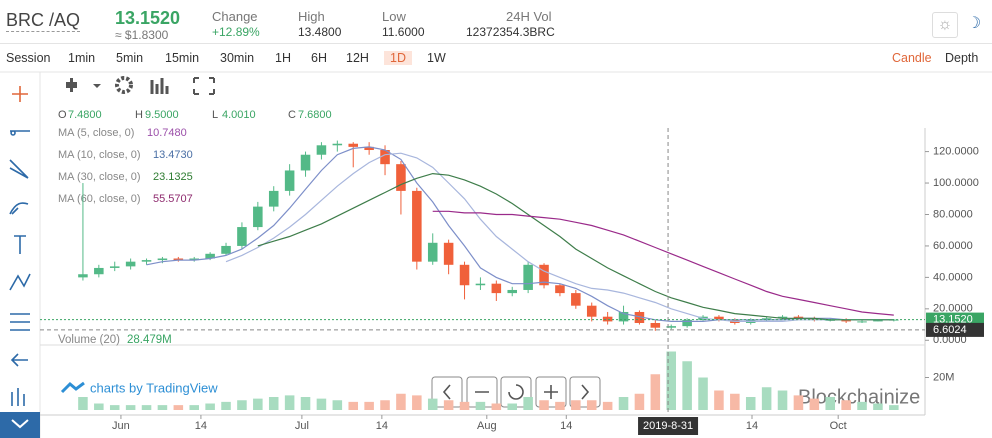  Describe the element at coordinates (99, 155) in the screenshot. I see `indicator-name: MA (10, close, 0)` at that location.